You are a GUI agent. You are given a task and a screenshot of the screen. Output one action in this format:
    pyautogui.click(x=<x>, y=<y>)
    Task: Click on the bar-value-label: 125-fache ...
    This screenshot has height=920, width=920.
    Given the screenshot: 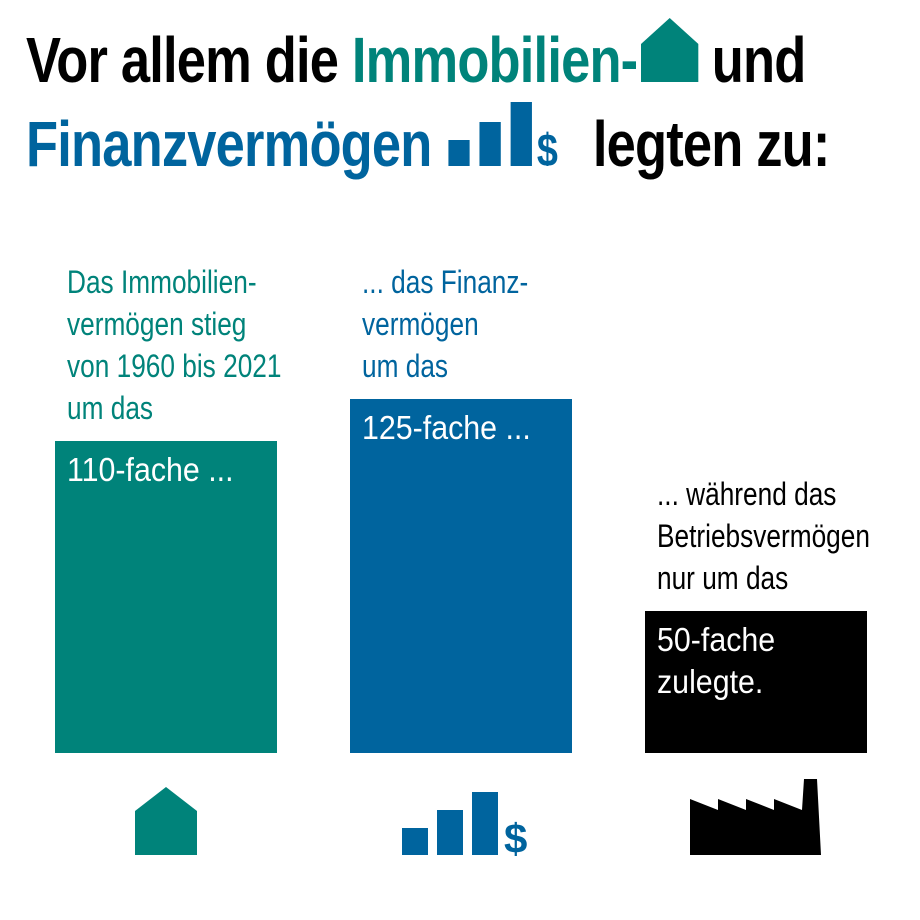 What is the action you would take?
    pyautogui.click(x=446, y=428)
    